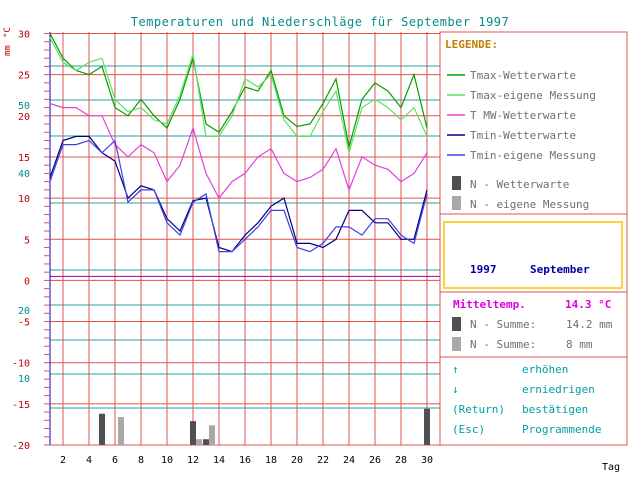 The image size is (640, 480). What do you see at coordinates (115, 460) in the screenshot?
I see `x-tick-label: 6` at bounding box center [115, 460].